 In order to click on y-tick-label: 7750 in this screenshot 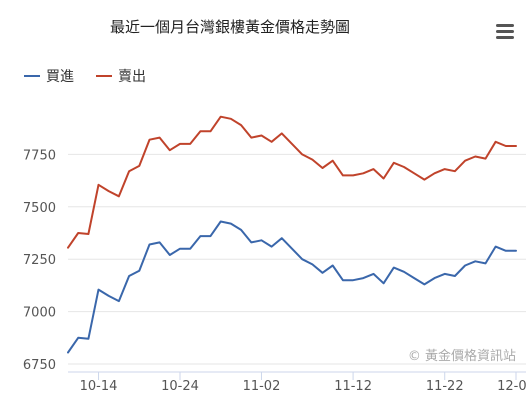, I will do `click(39, 155)`.